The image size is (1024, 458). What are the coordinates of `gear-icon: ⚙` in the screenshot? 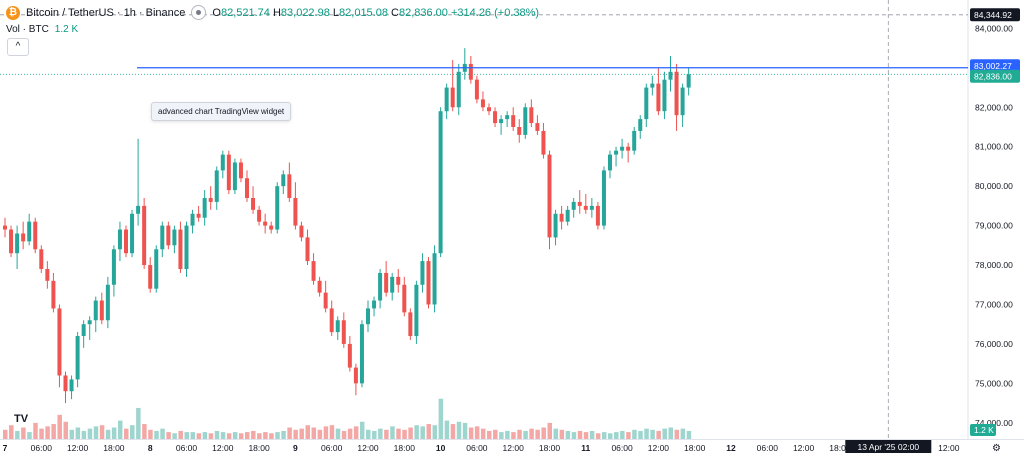 It's located at (996, 448).